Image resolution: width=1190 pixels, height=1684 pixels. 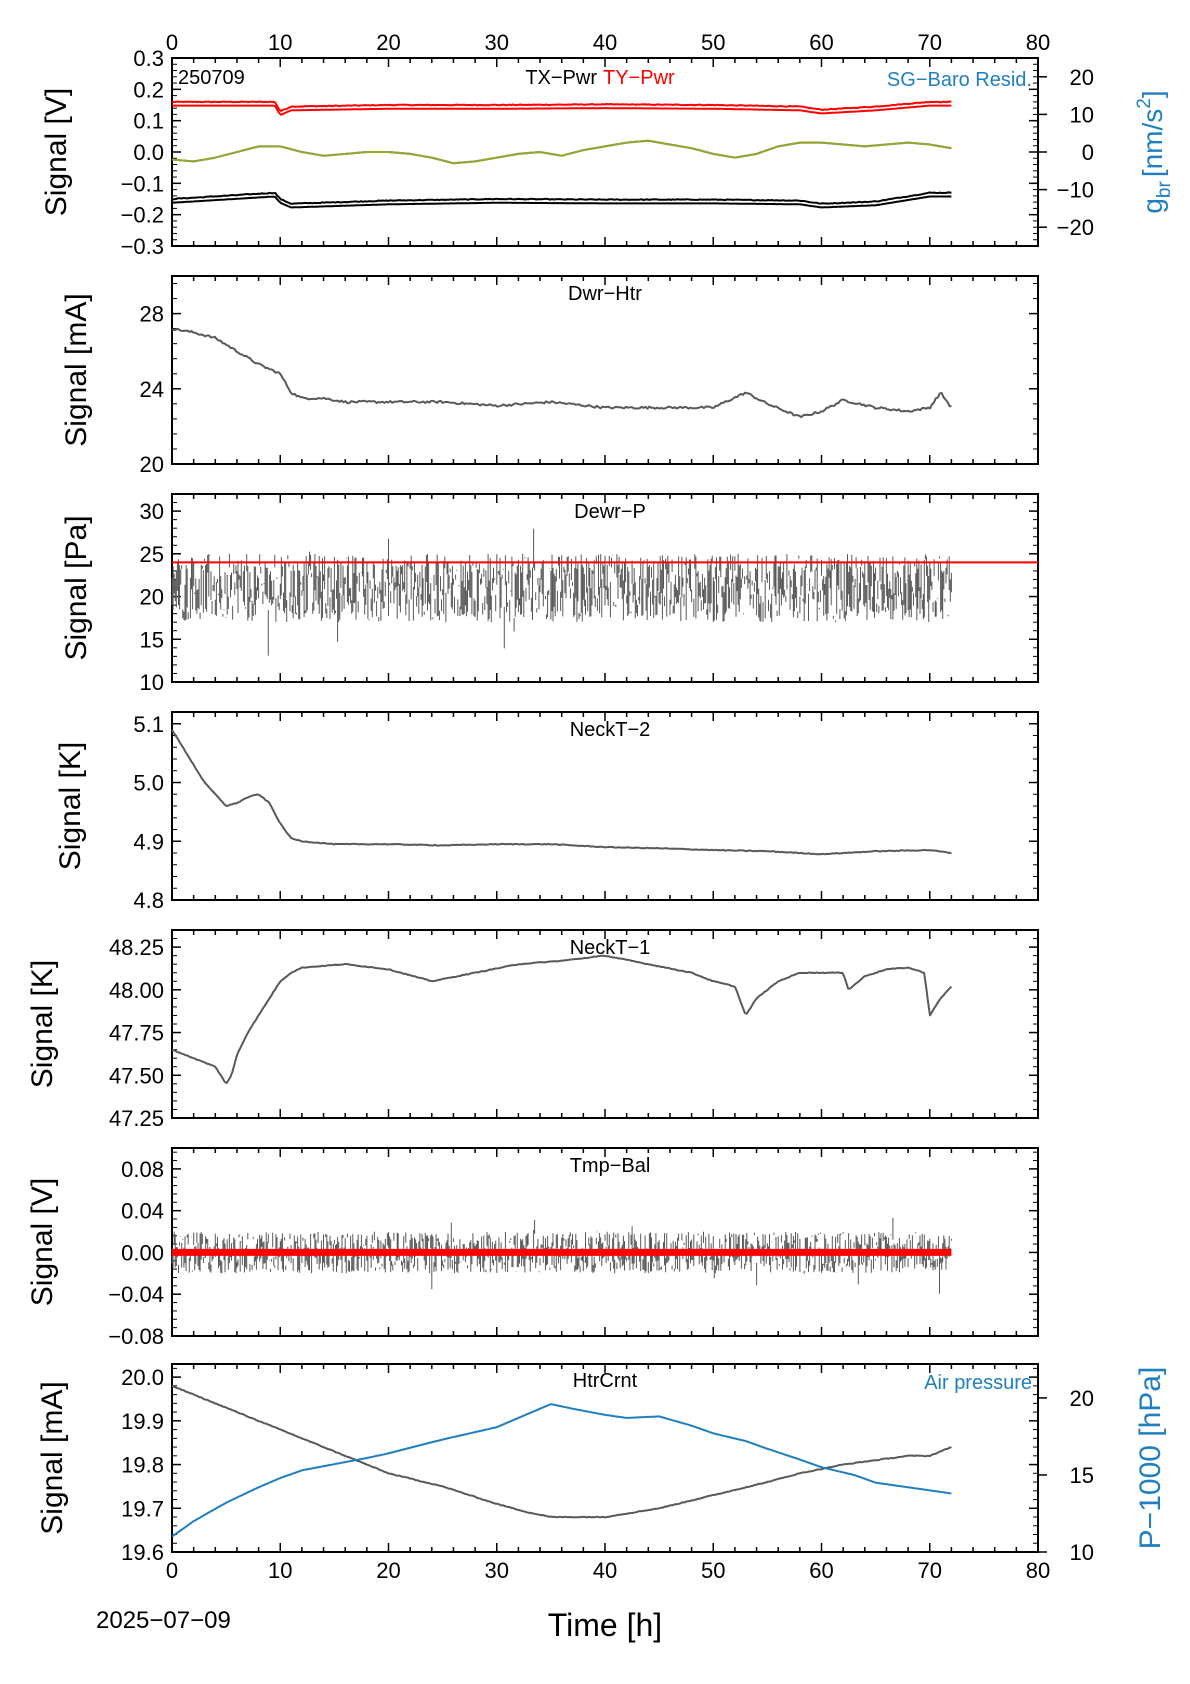 What do you see at coordinates (497, 42) in the screenshot?
I see `top-x-tick-label: 30` at bounding box center [497, 42].